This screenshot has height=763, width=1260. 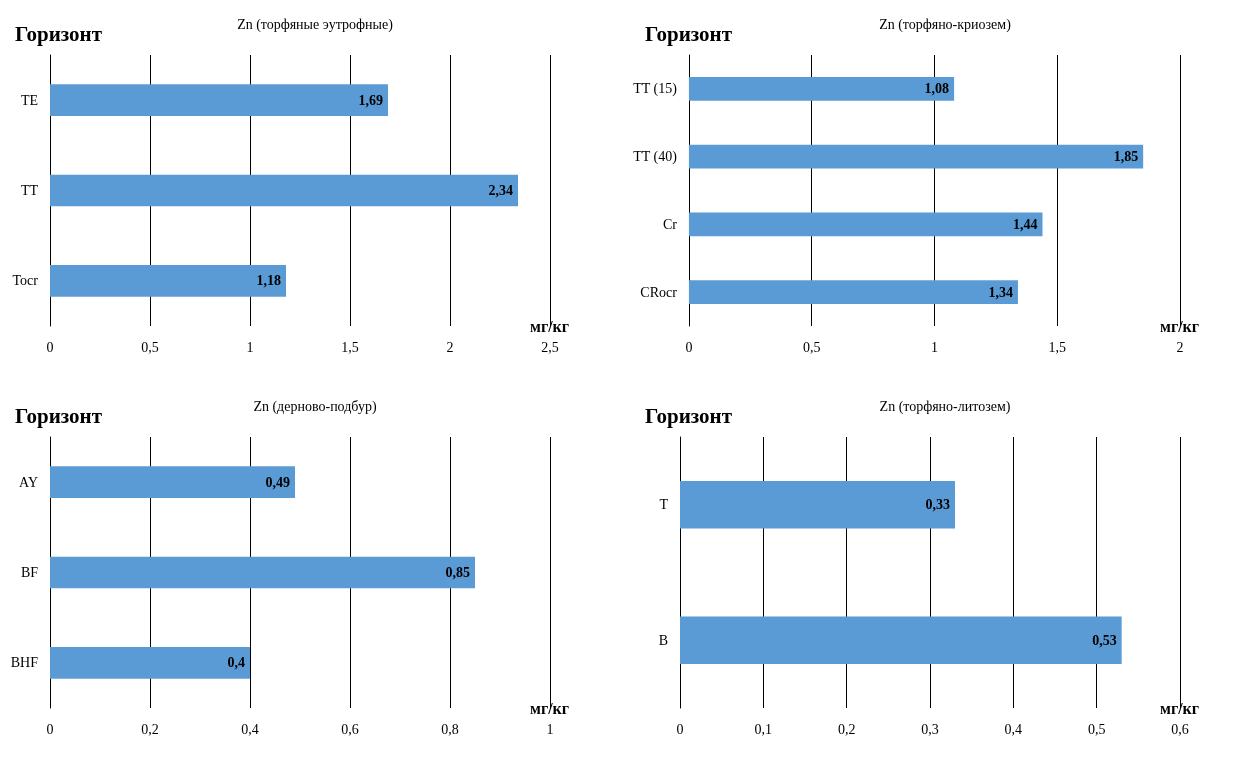 What do you see at coordinates (28, 482) in the screenshot?
I see `y-tick-label: AY` at bounding box center [28, 482].